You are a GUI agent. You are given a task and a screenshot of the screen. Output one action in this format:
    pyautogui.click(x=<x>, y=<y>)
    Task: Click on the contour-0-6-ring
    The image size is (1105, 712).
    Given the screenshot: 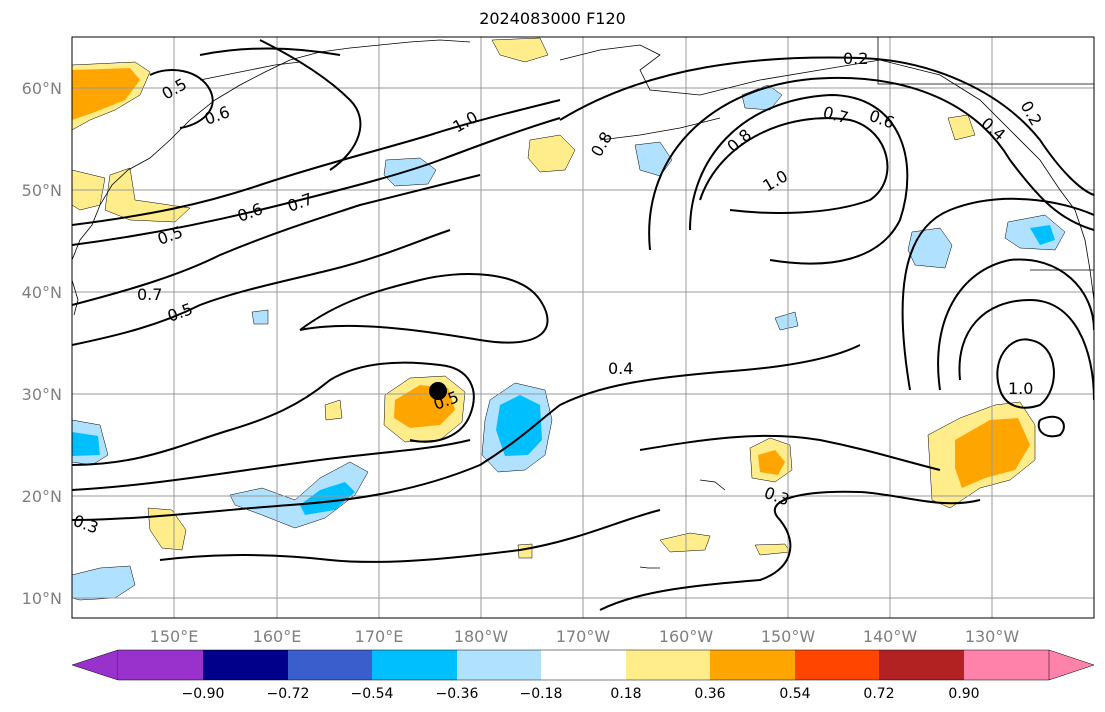 What is the action you would take?
    pyautogui.click(x=826, y=126)
    